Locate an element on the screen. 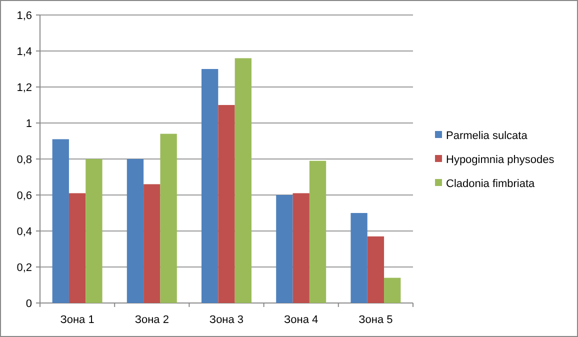 Image resolution: width=578 pixels, height=337 pixels. y-tick-label: 0,8 is located at coordinates (24, 160).